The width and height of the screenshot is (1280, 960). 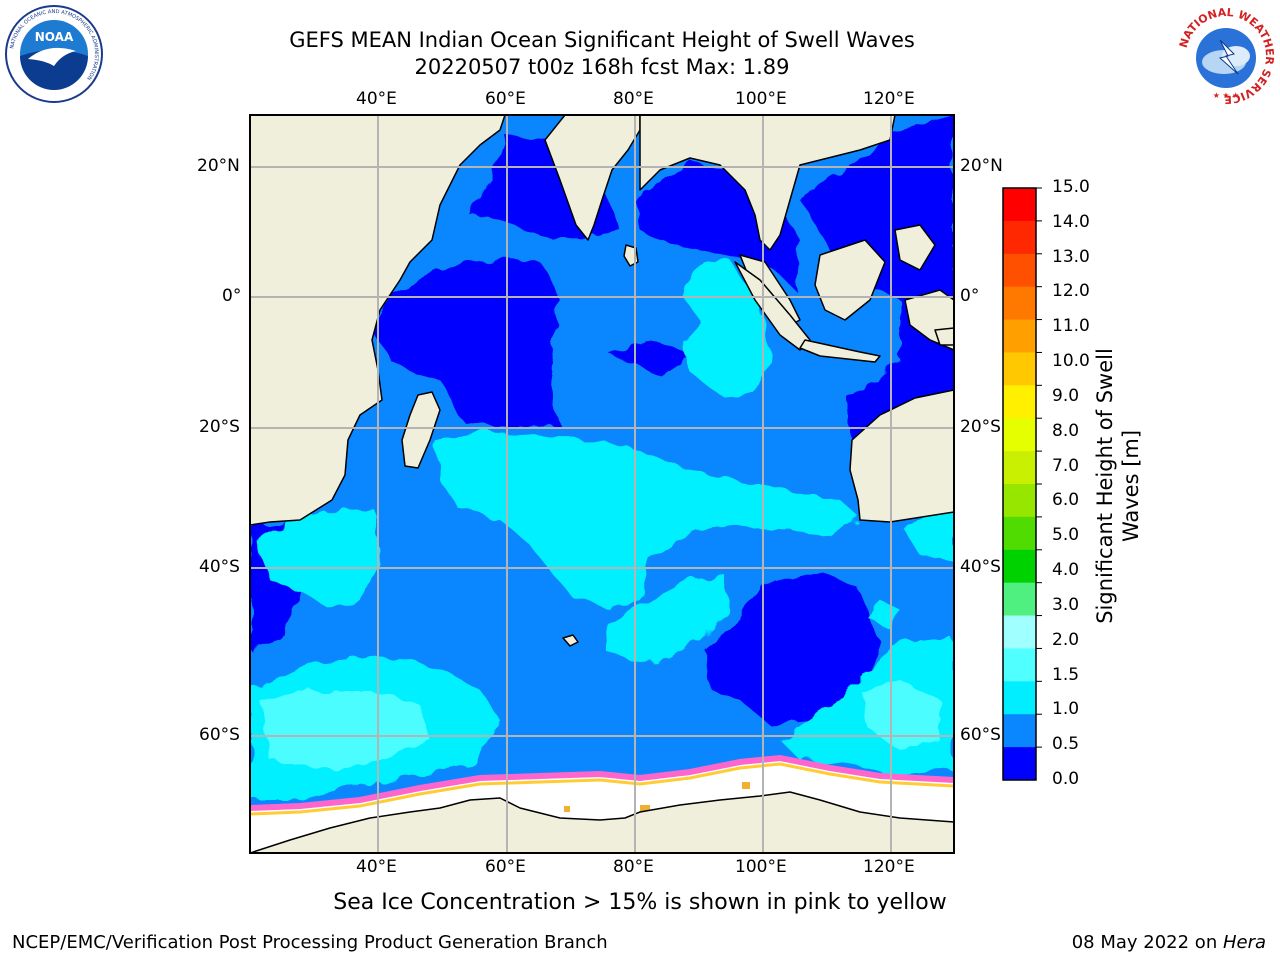 What do you see at coordinates (602, 789) in the screenshot?
I see `sea-ice-edge-yellow` at bounding box center [602, 789].